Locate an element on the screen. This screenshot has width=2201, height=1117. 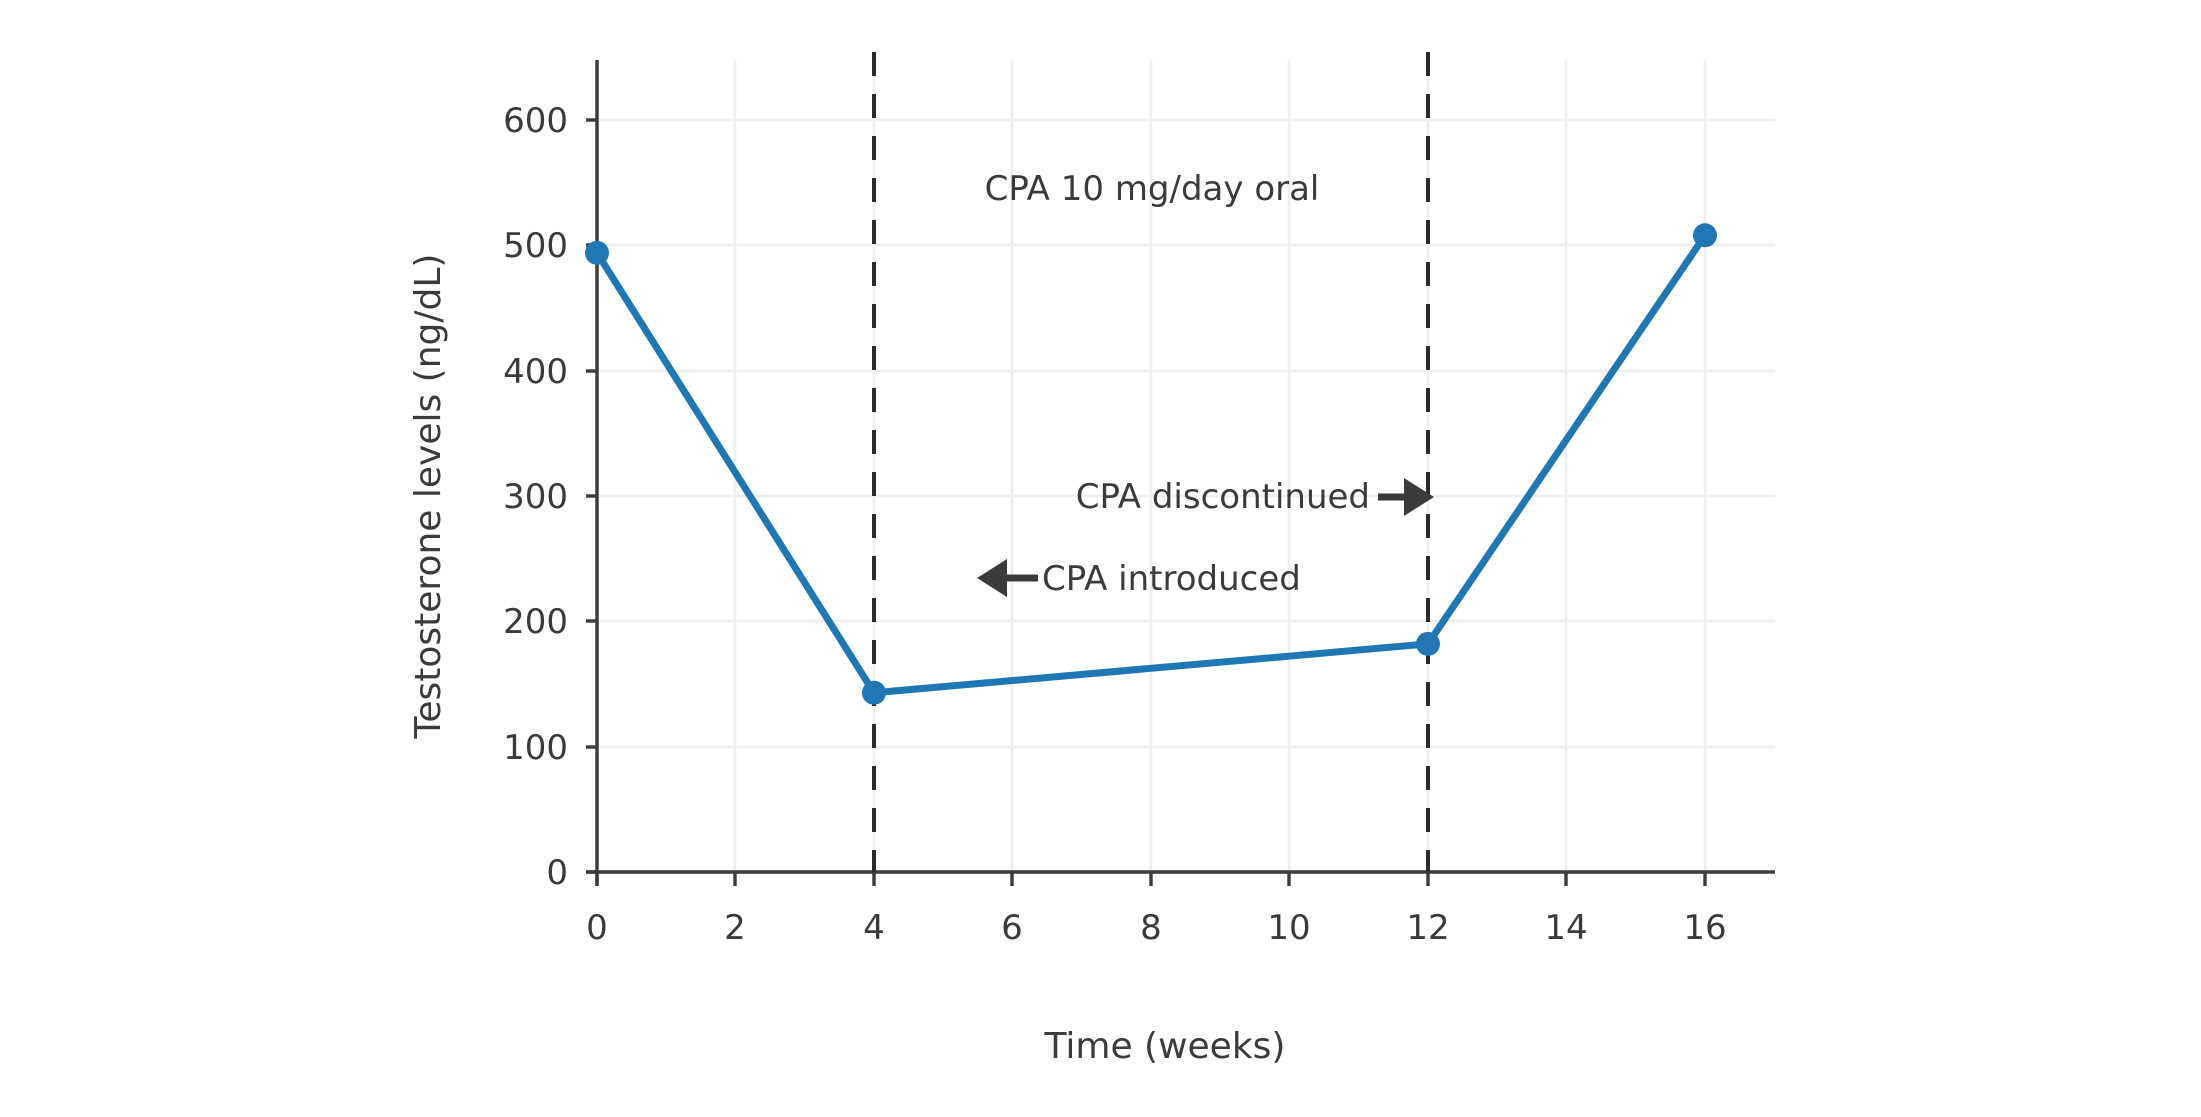
y-tick-label: 100 is located at coordinates (535, 748).